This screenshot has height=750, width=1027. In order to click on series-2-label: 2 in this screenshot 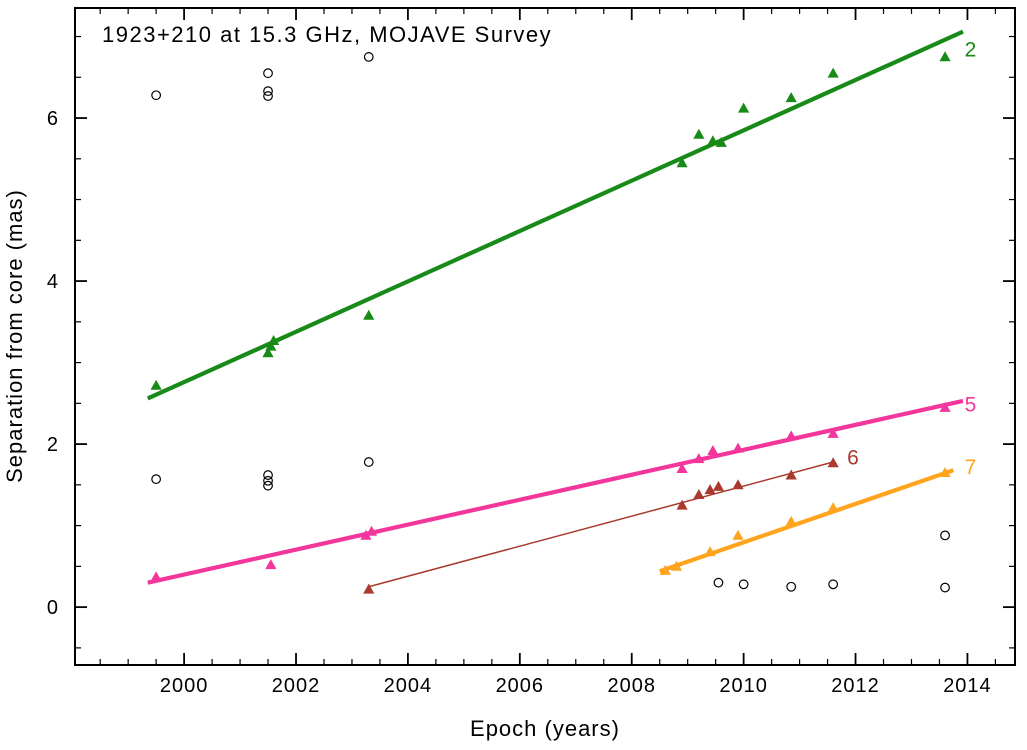, I will do `click(971, 50)`.